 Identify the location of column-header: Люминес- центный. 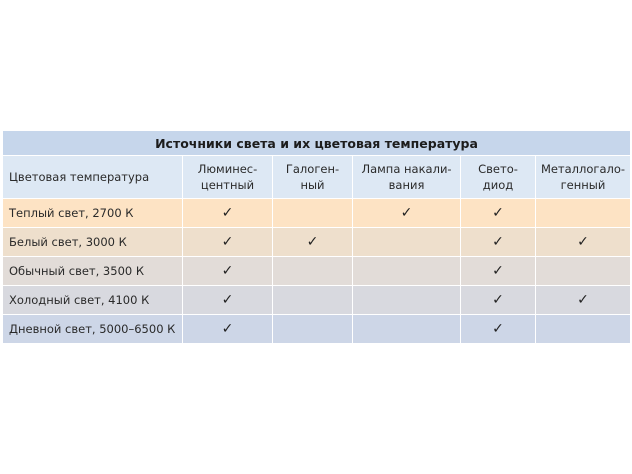
(227, 177).